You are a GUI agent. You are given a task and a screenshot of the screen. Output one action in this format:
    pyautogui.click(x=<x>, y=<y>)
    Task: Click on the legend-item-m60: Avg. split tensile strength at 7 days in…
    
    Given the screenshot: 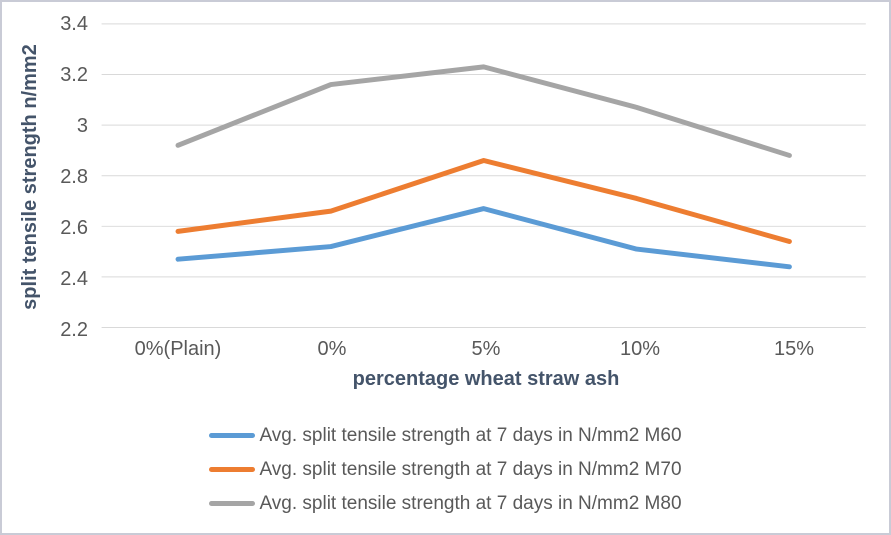 What is the action you would take?
    pyautogui.click(x=445, y=435)
    